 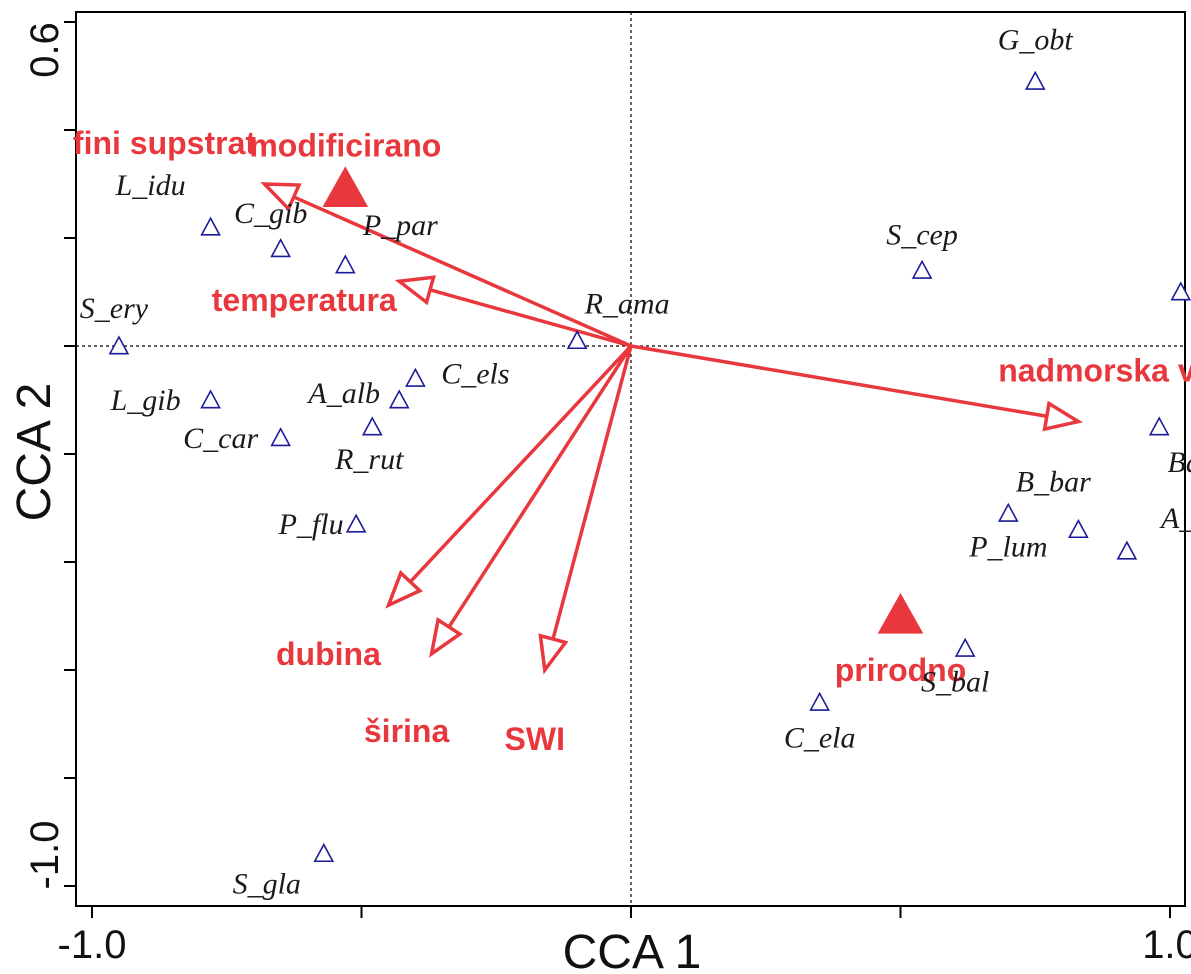 I want to click on species-7-label: R_ama, so click(x=627, y=304).